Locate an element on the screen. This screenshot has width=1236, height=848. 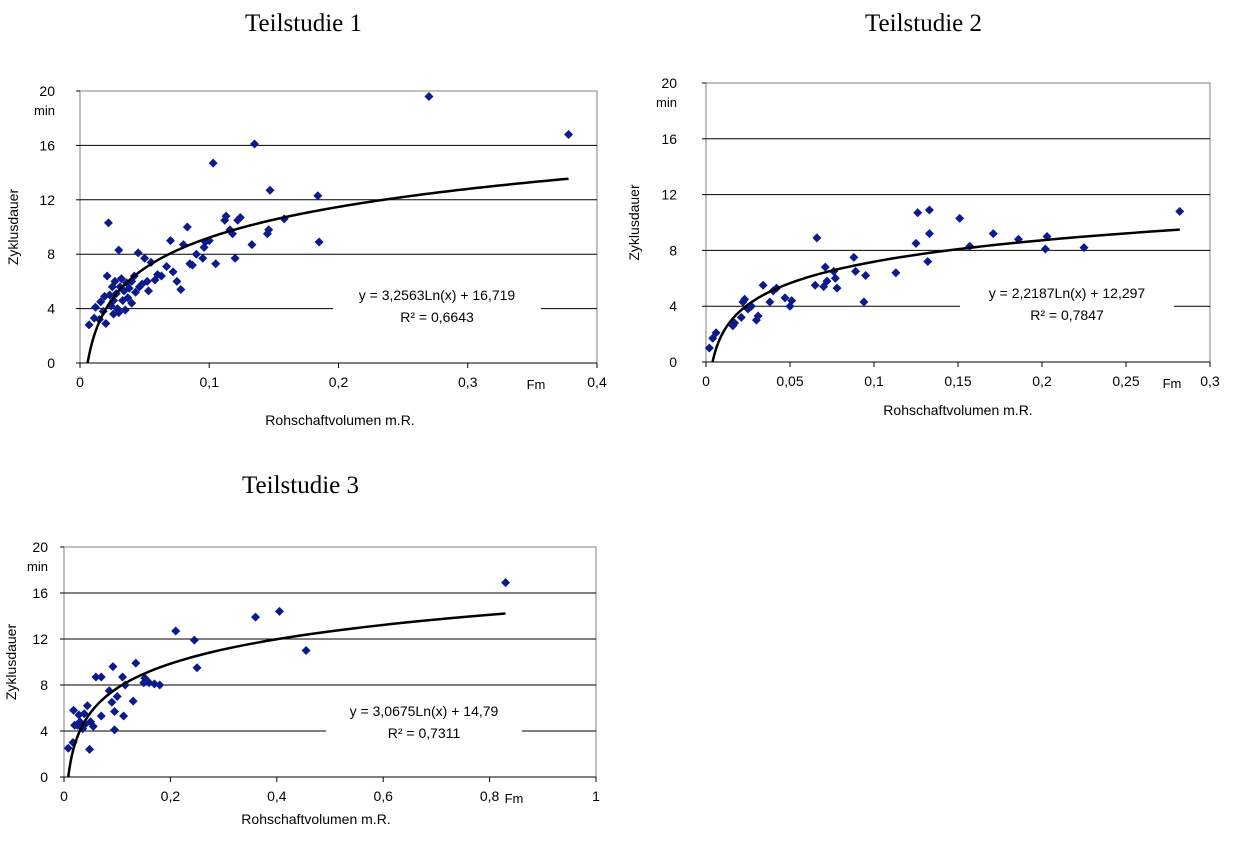
x-tick-label: 0,6 is located at coordinates (383, 796).